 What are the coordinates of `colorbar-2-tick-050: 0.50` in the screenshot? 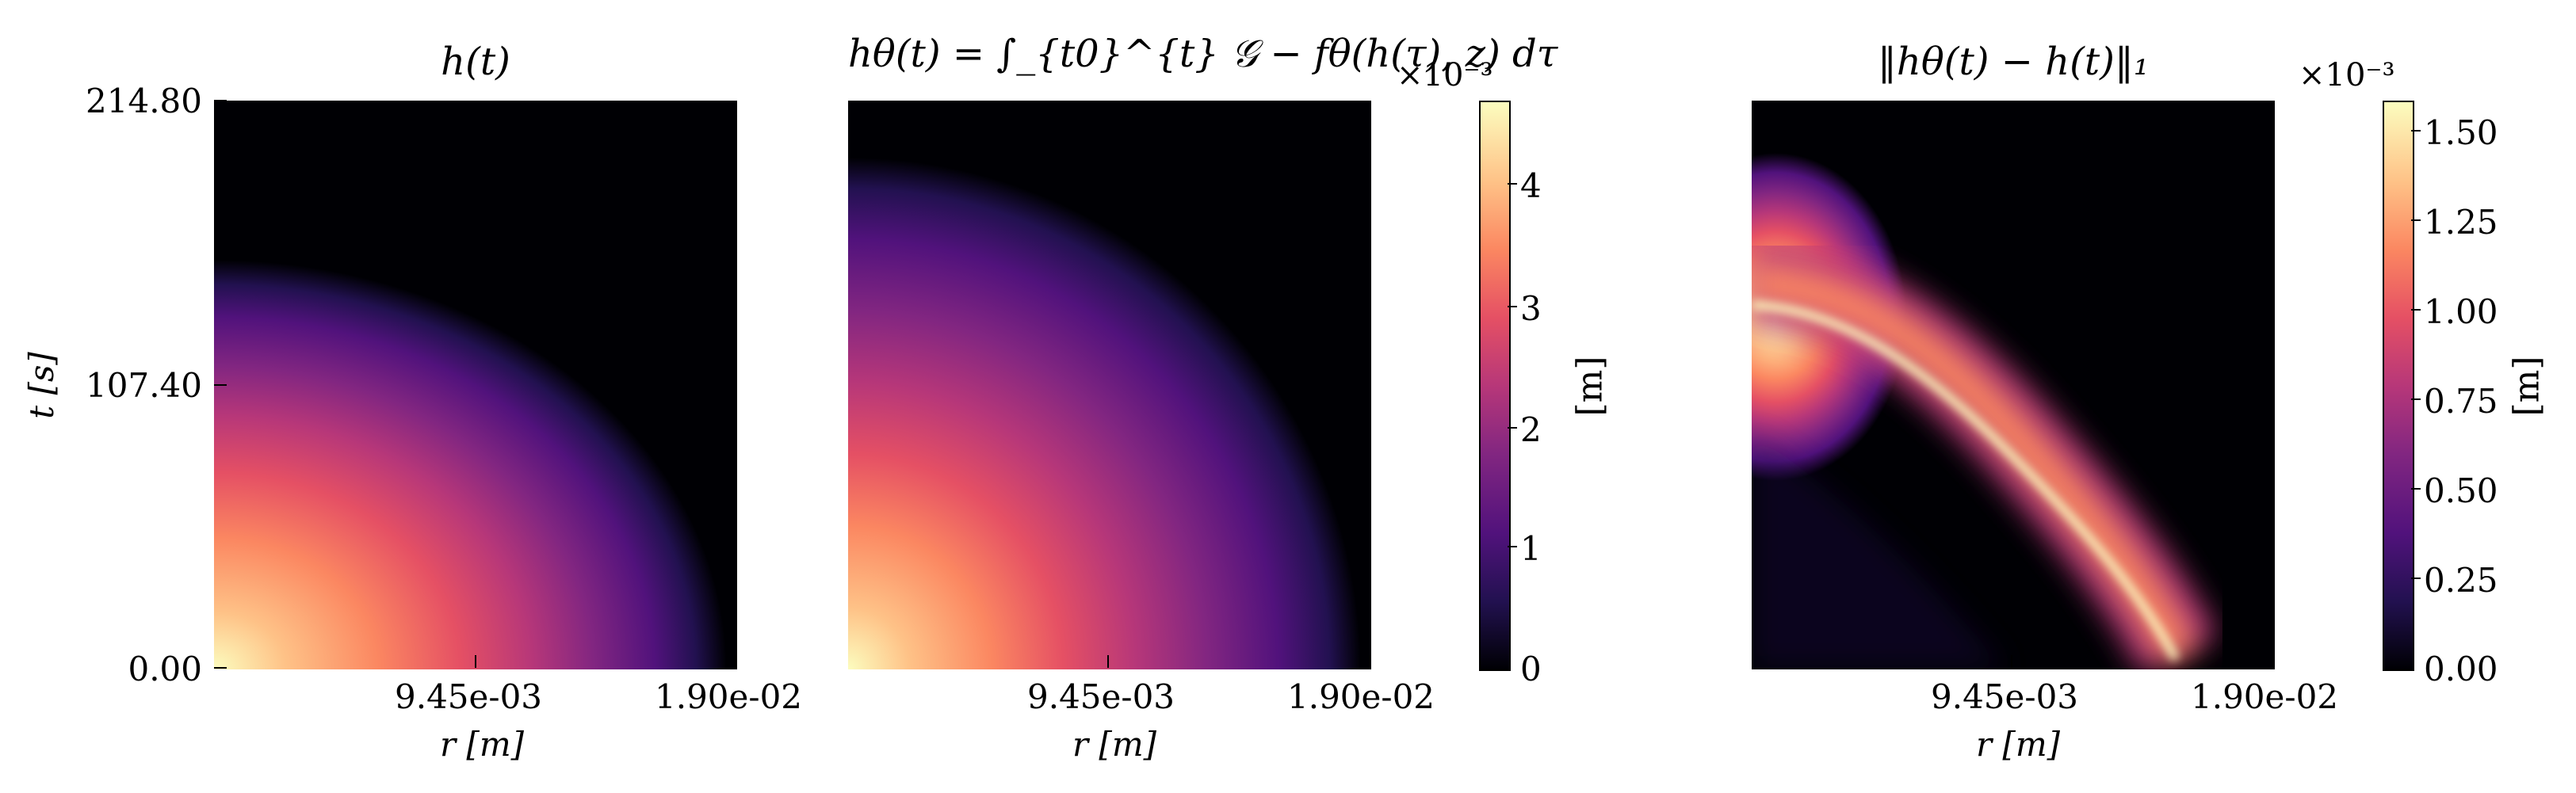 It's located at (2461, 490).